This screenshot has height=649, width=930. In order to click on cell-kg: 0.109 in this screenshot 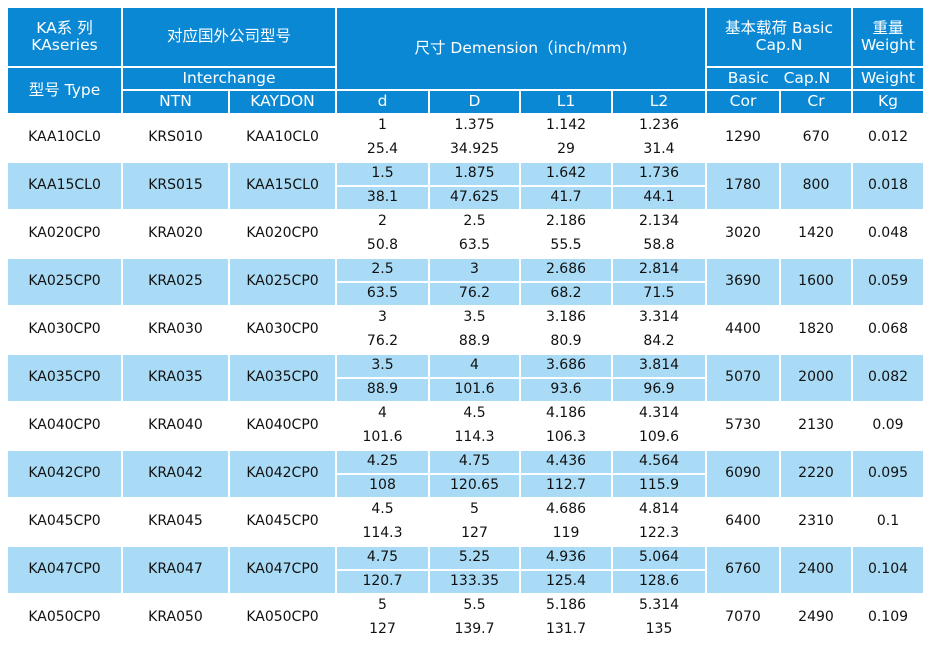, I will do `click(888, 617)`.